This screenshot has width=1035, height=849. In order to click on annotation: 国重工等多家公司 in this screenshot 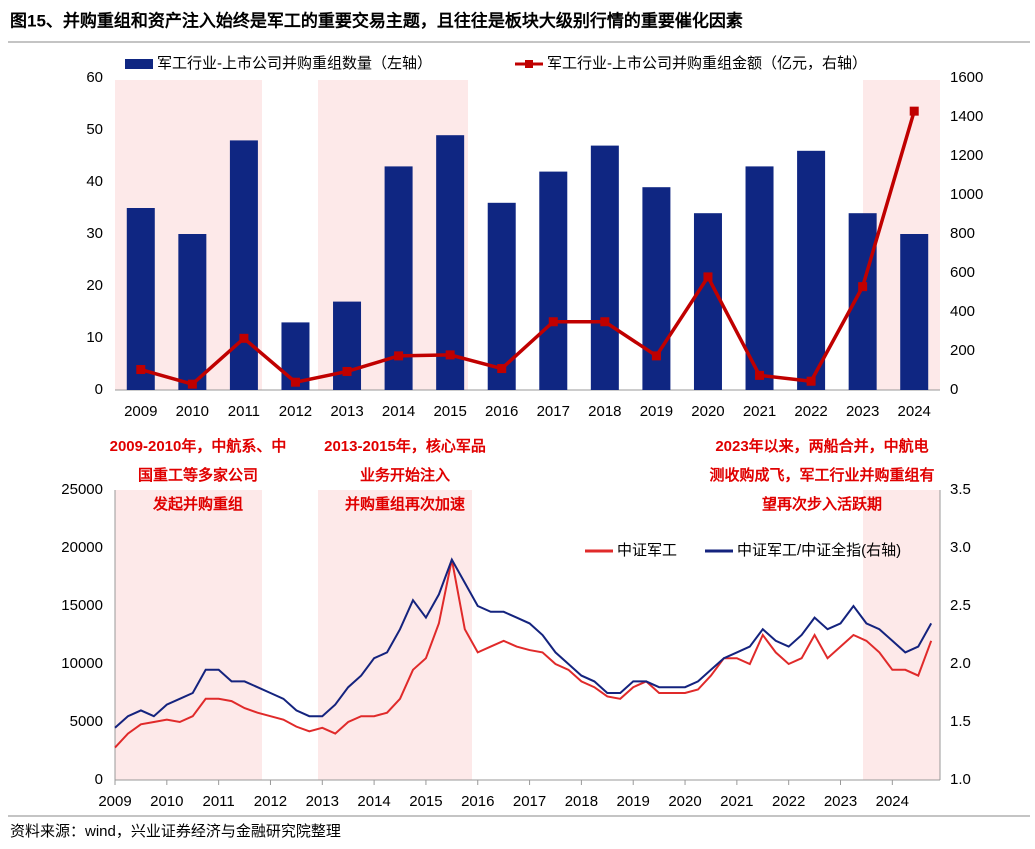, I will do `click(198, 475)`.